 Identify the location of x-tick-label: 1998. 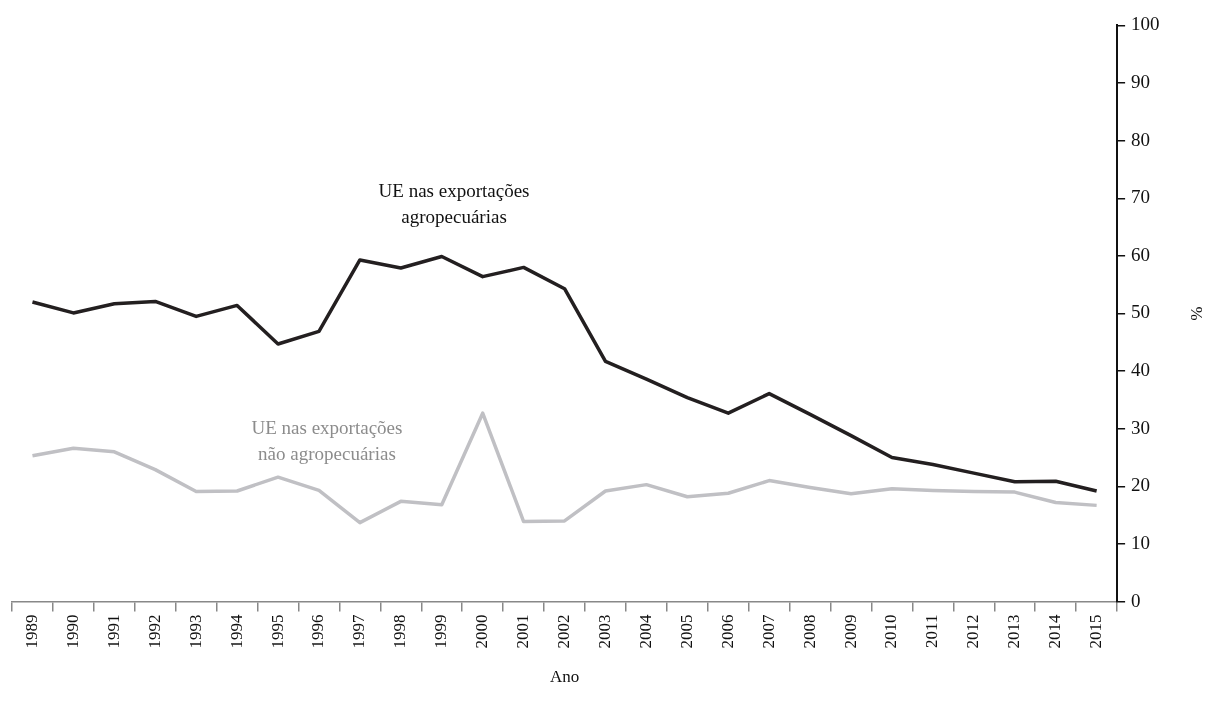
(400, 631).